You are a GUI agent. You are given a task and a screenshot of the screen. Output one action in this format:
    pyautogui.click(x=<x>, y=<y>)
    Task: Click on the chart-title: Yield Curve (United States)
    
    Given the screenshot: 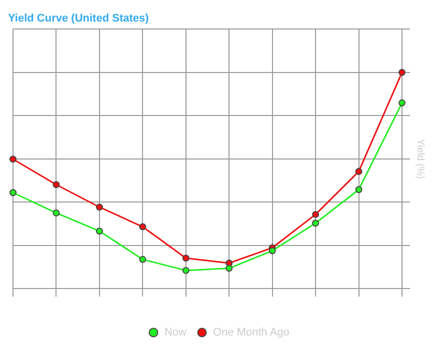 What is the action you would take?
    pyautogui.click(x=79, y=18)
    